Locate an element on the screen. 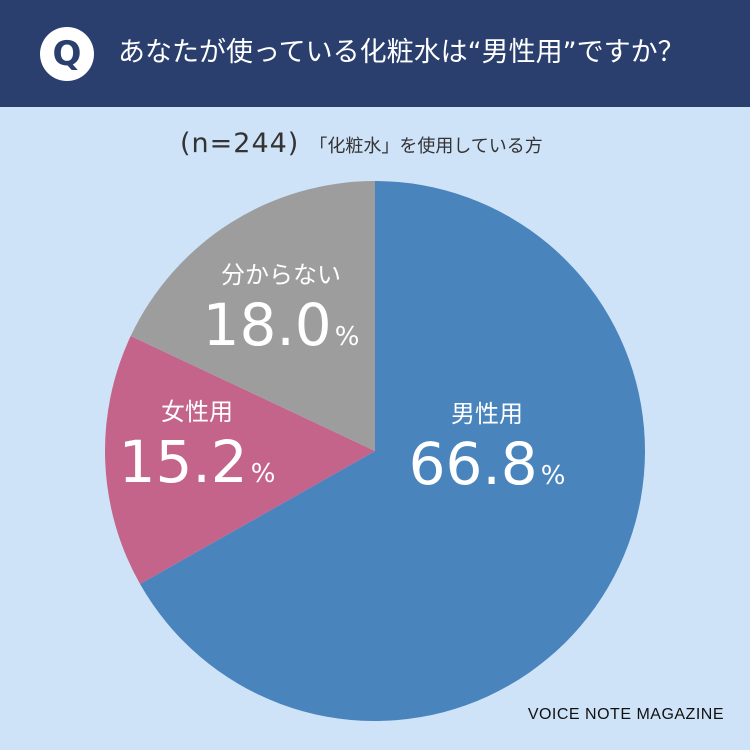 The height and width of the screenshot is (750, 750). sample-size: (n=244) is located at coordinates (240, 143).